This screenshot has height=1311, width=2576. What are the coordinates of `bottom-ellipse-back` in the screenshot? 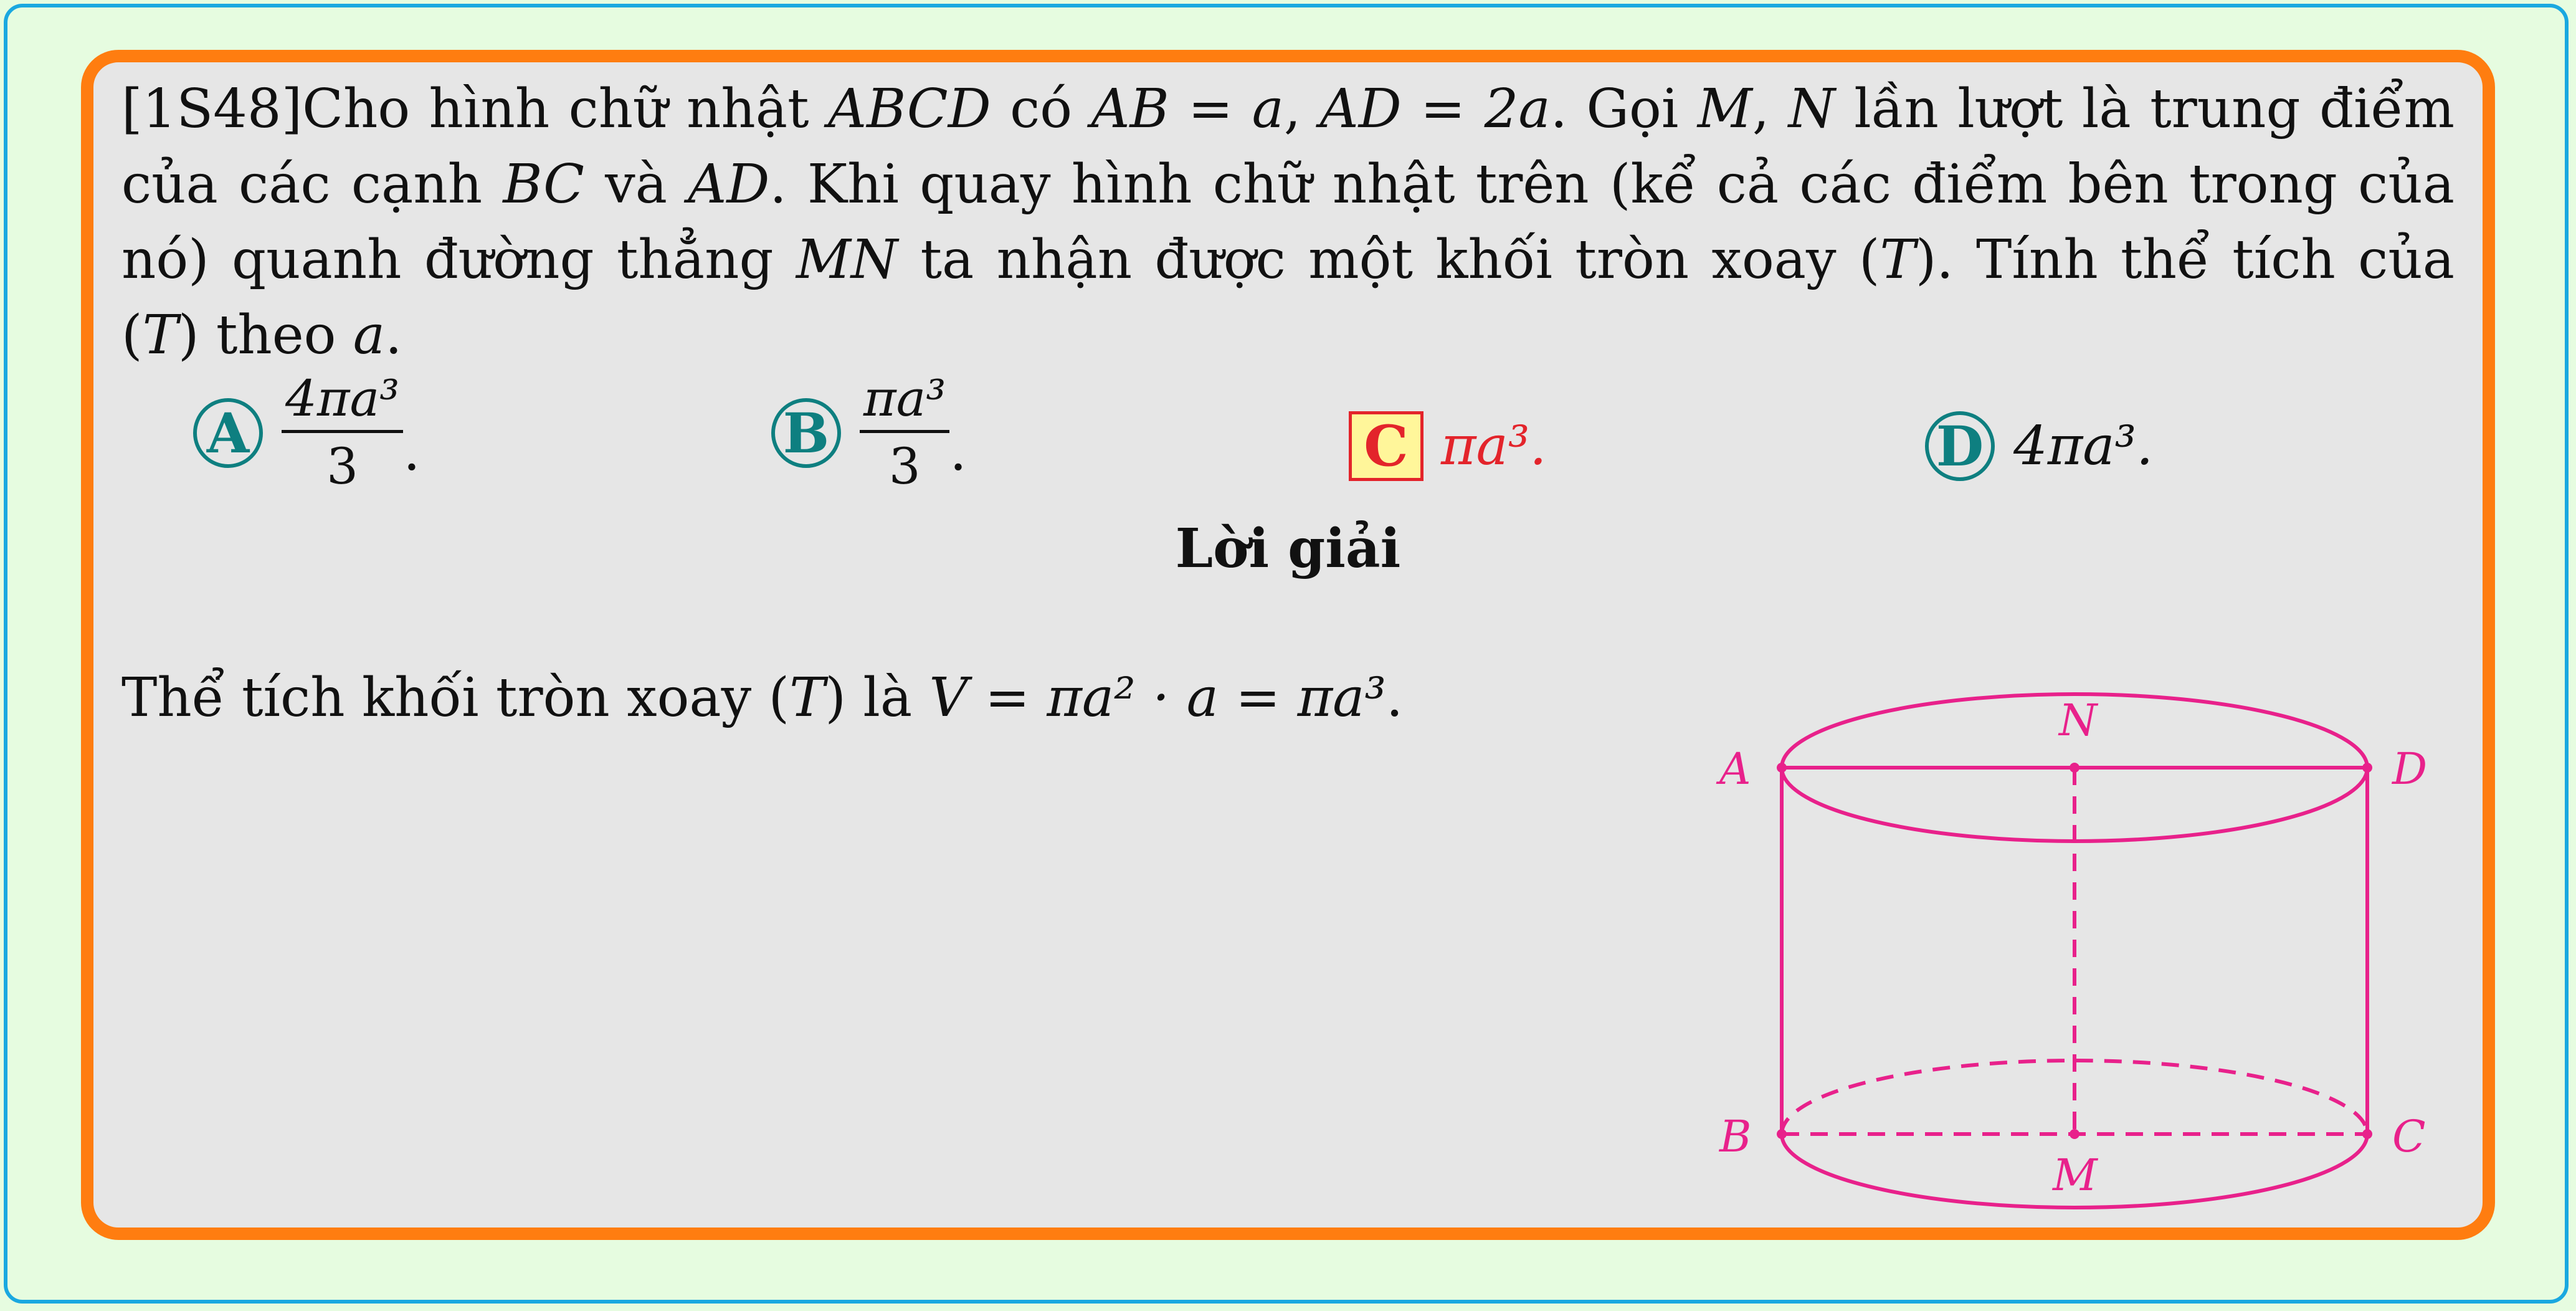 It's located at (2074, 1097).